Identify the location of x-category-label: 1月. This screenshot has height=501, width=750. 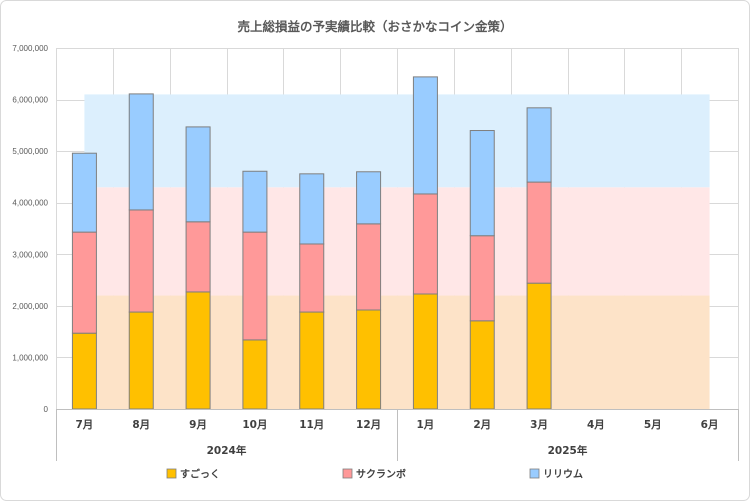
(426, 425).